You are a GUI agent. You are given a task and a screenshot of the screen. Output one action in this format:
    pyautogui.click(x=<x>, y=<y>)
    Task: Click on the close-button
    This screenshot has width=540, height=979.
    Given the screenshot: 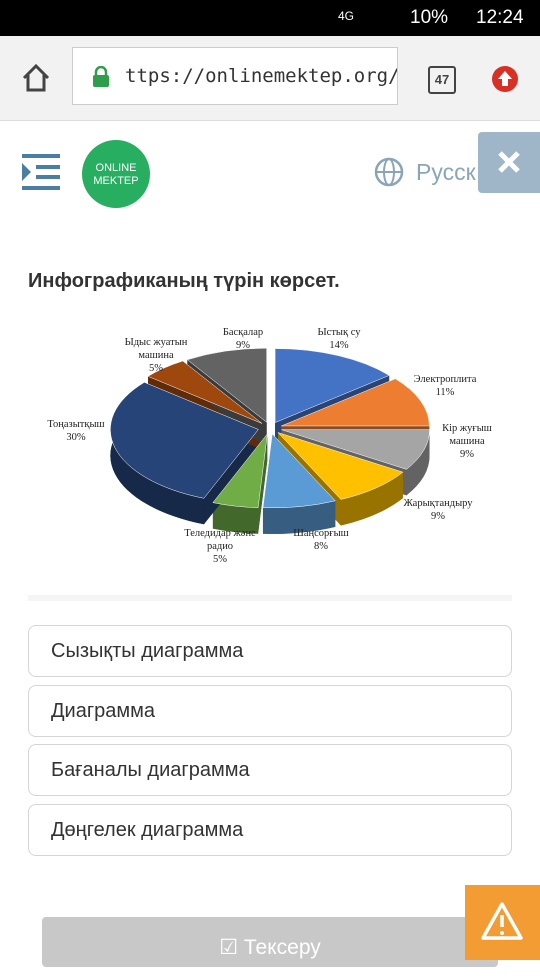 What is the action you would take?
    pyautogui.click(x=509, y=162)
    